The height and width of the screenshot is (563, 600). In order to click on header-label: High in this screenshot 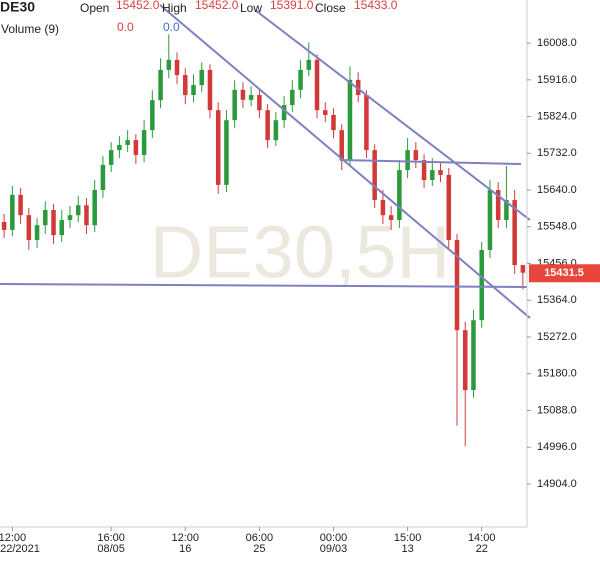, I will do `click(174, 8)`.